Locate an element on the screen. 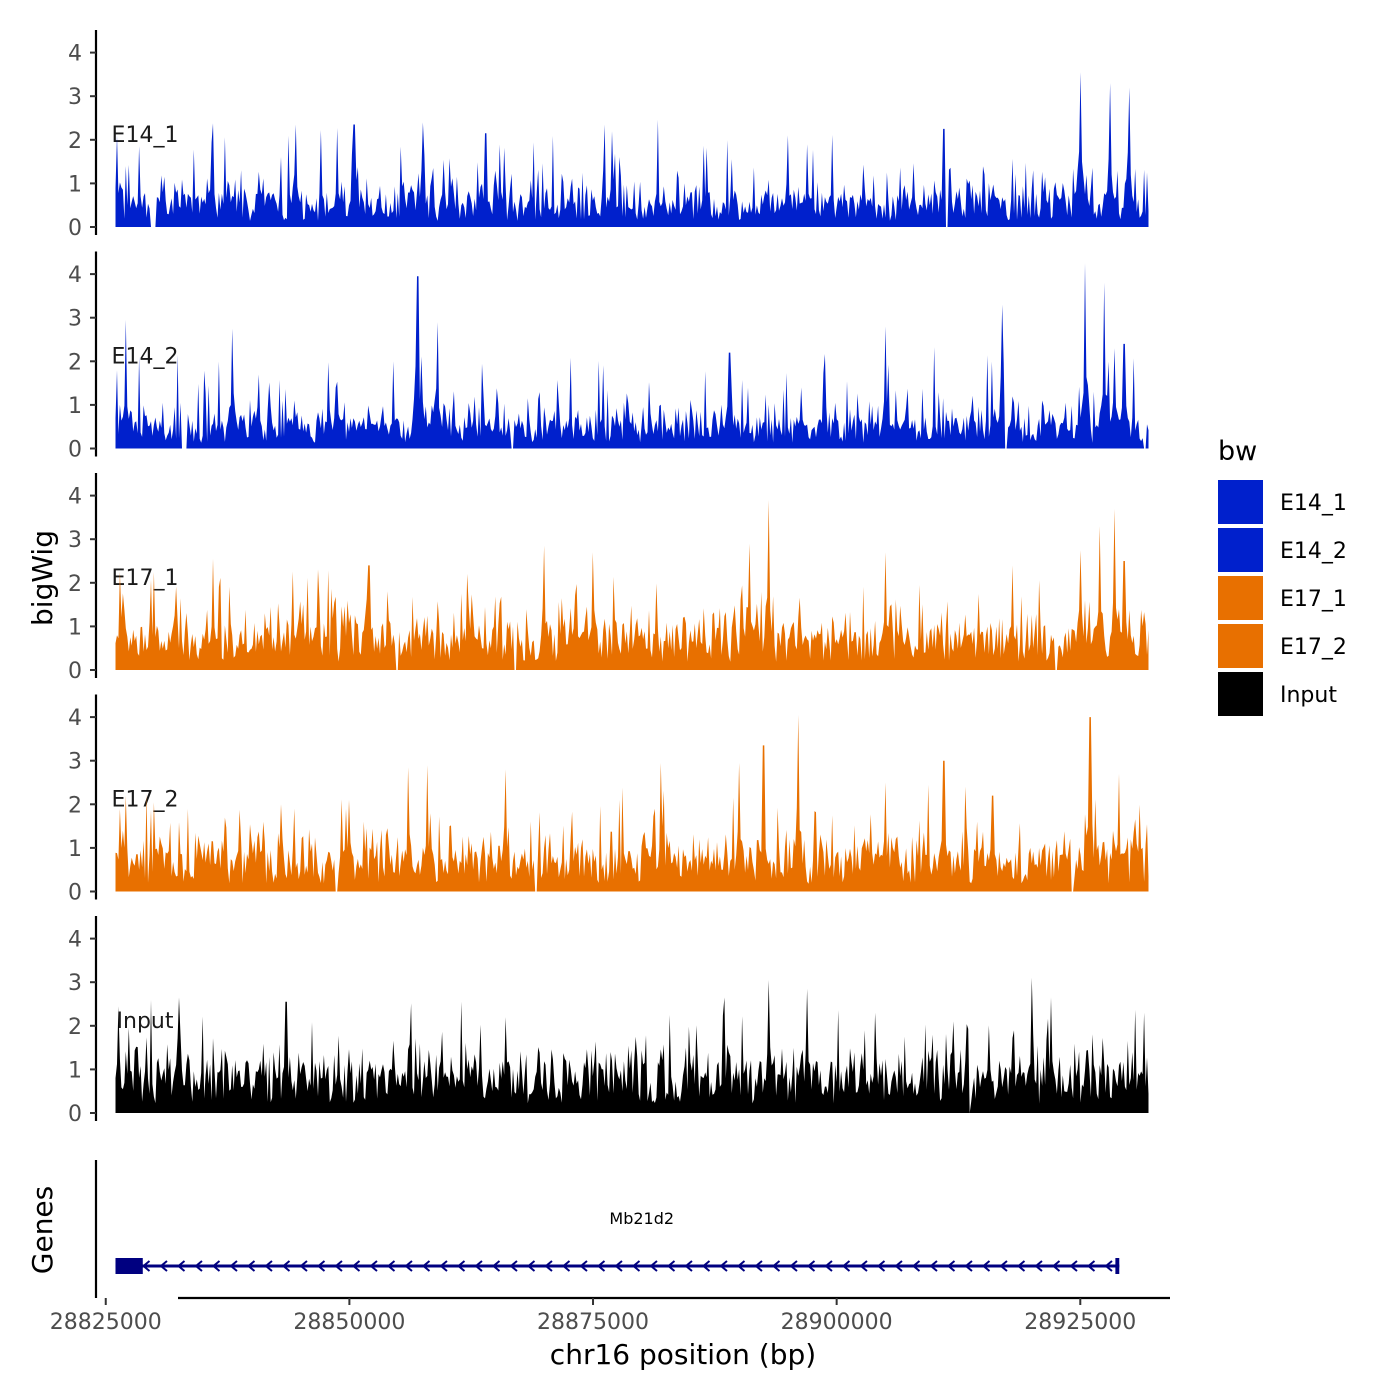 Image resolution: width=1400 pixels, height=1400 pixels. y-axis-title: bigWig is located at coordinates (42, 578).